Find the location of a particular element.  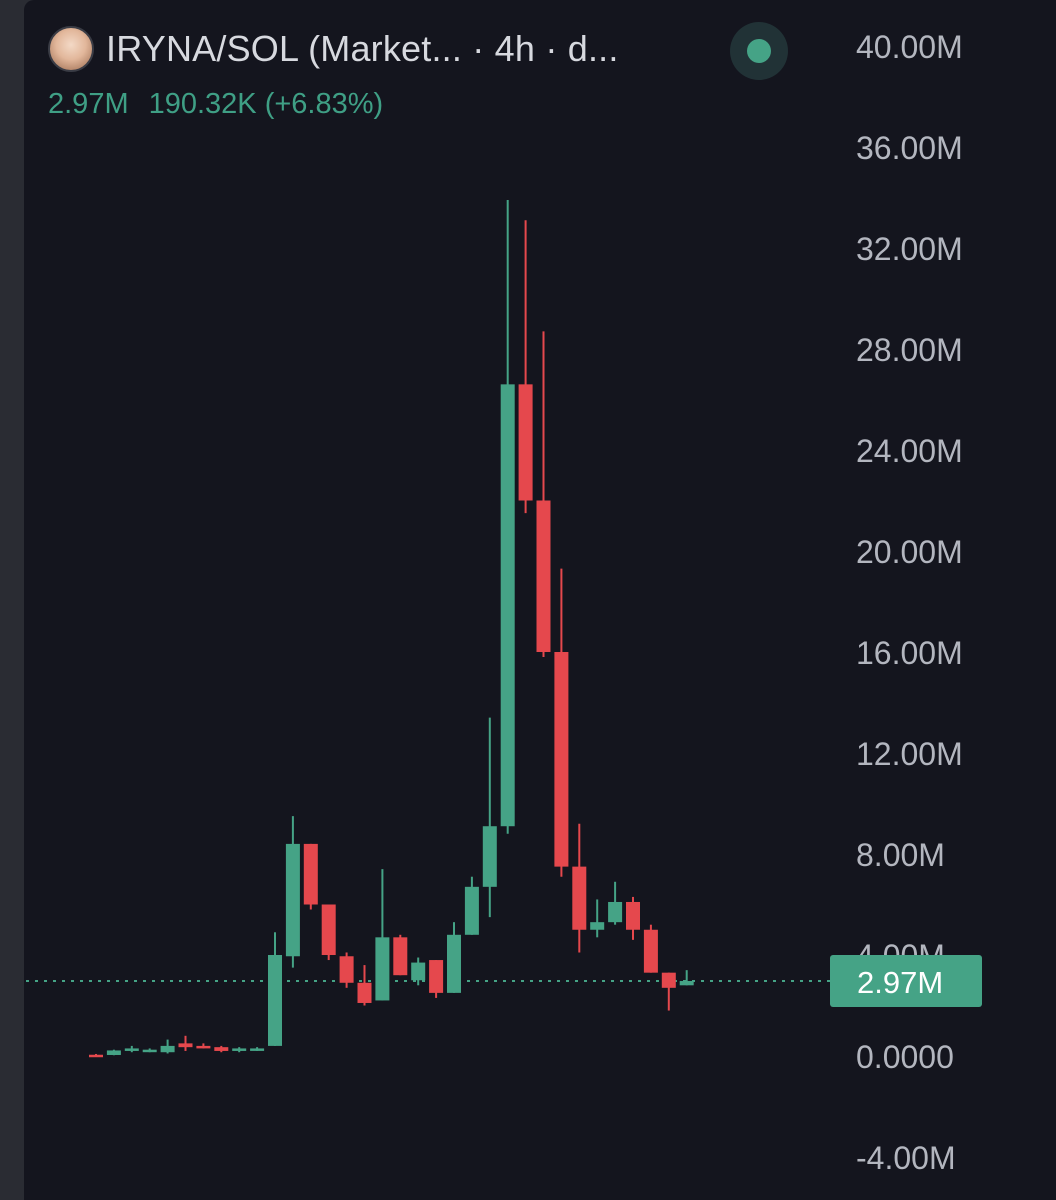

y-tick-label: 12.00M is located at coordinates (909, 754).